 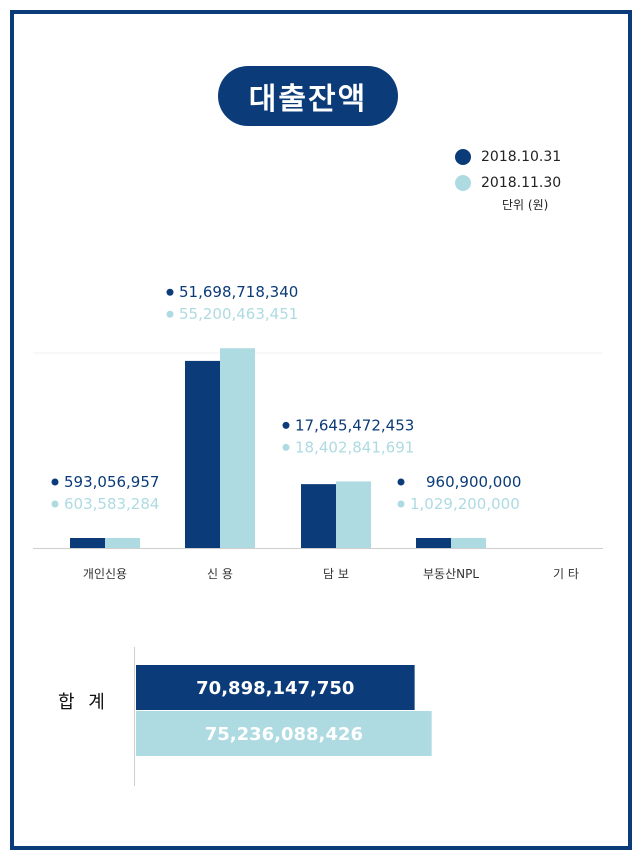 I want to click on legend-item-series2: 2018.11.30, so click(x=508, y=183).